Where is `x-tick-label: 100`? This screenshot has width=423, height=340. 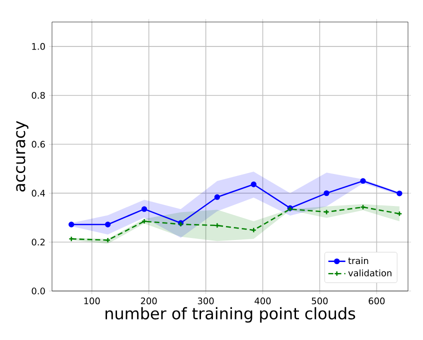
x-tick-label: 100 is located at coordinates (92, 301).